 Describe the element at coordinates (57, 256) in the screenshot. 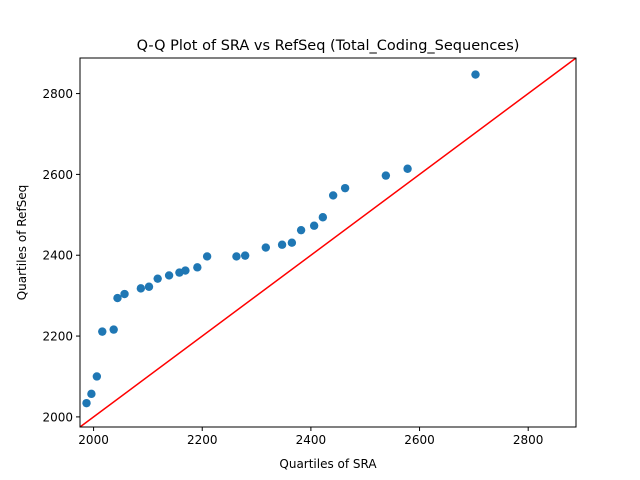

I see `y-tick-label: 2400` at that location.